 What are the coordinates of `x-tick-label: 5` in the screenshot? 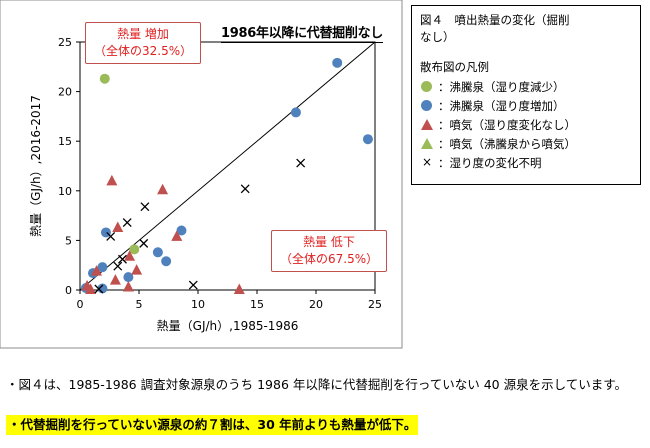 It's located at (139, 304).